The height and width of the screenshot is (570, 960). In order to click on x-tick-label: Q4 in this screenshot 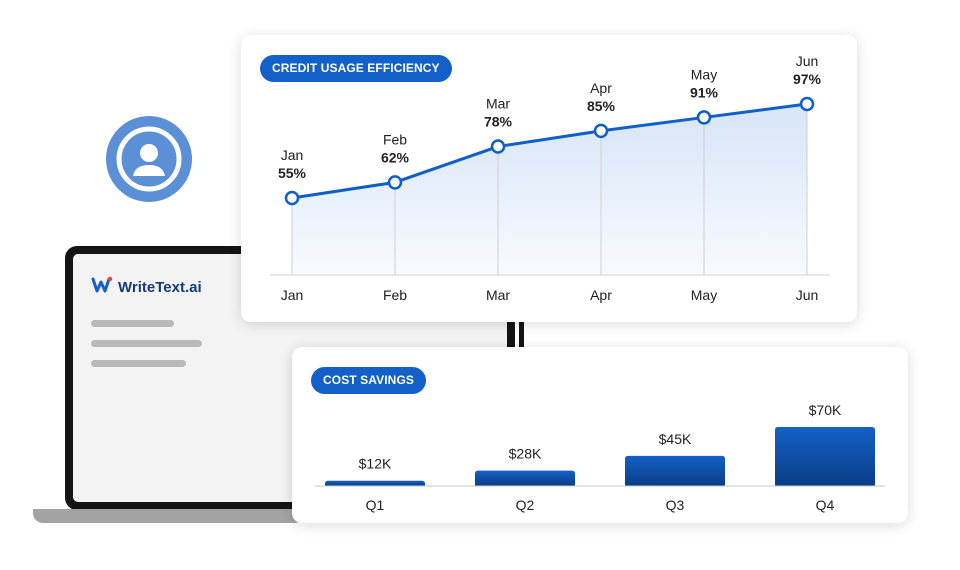, I will do `click(825, 505)`.